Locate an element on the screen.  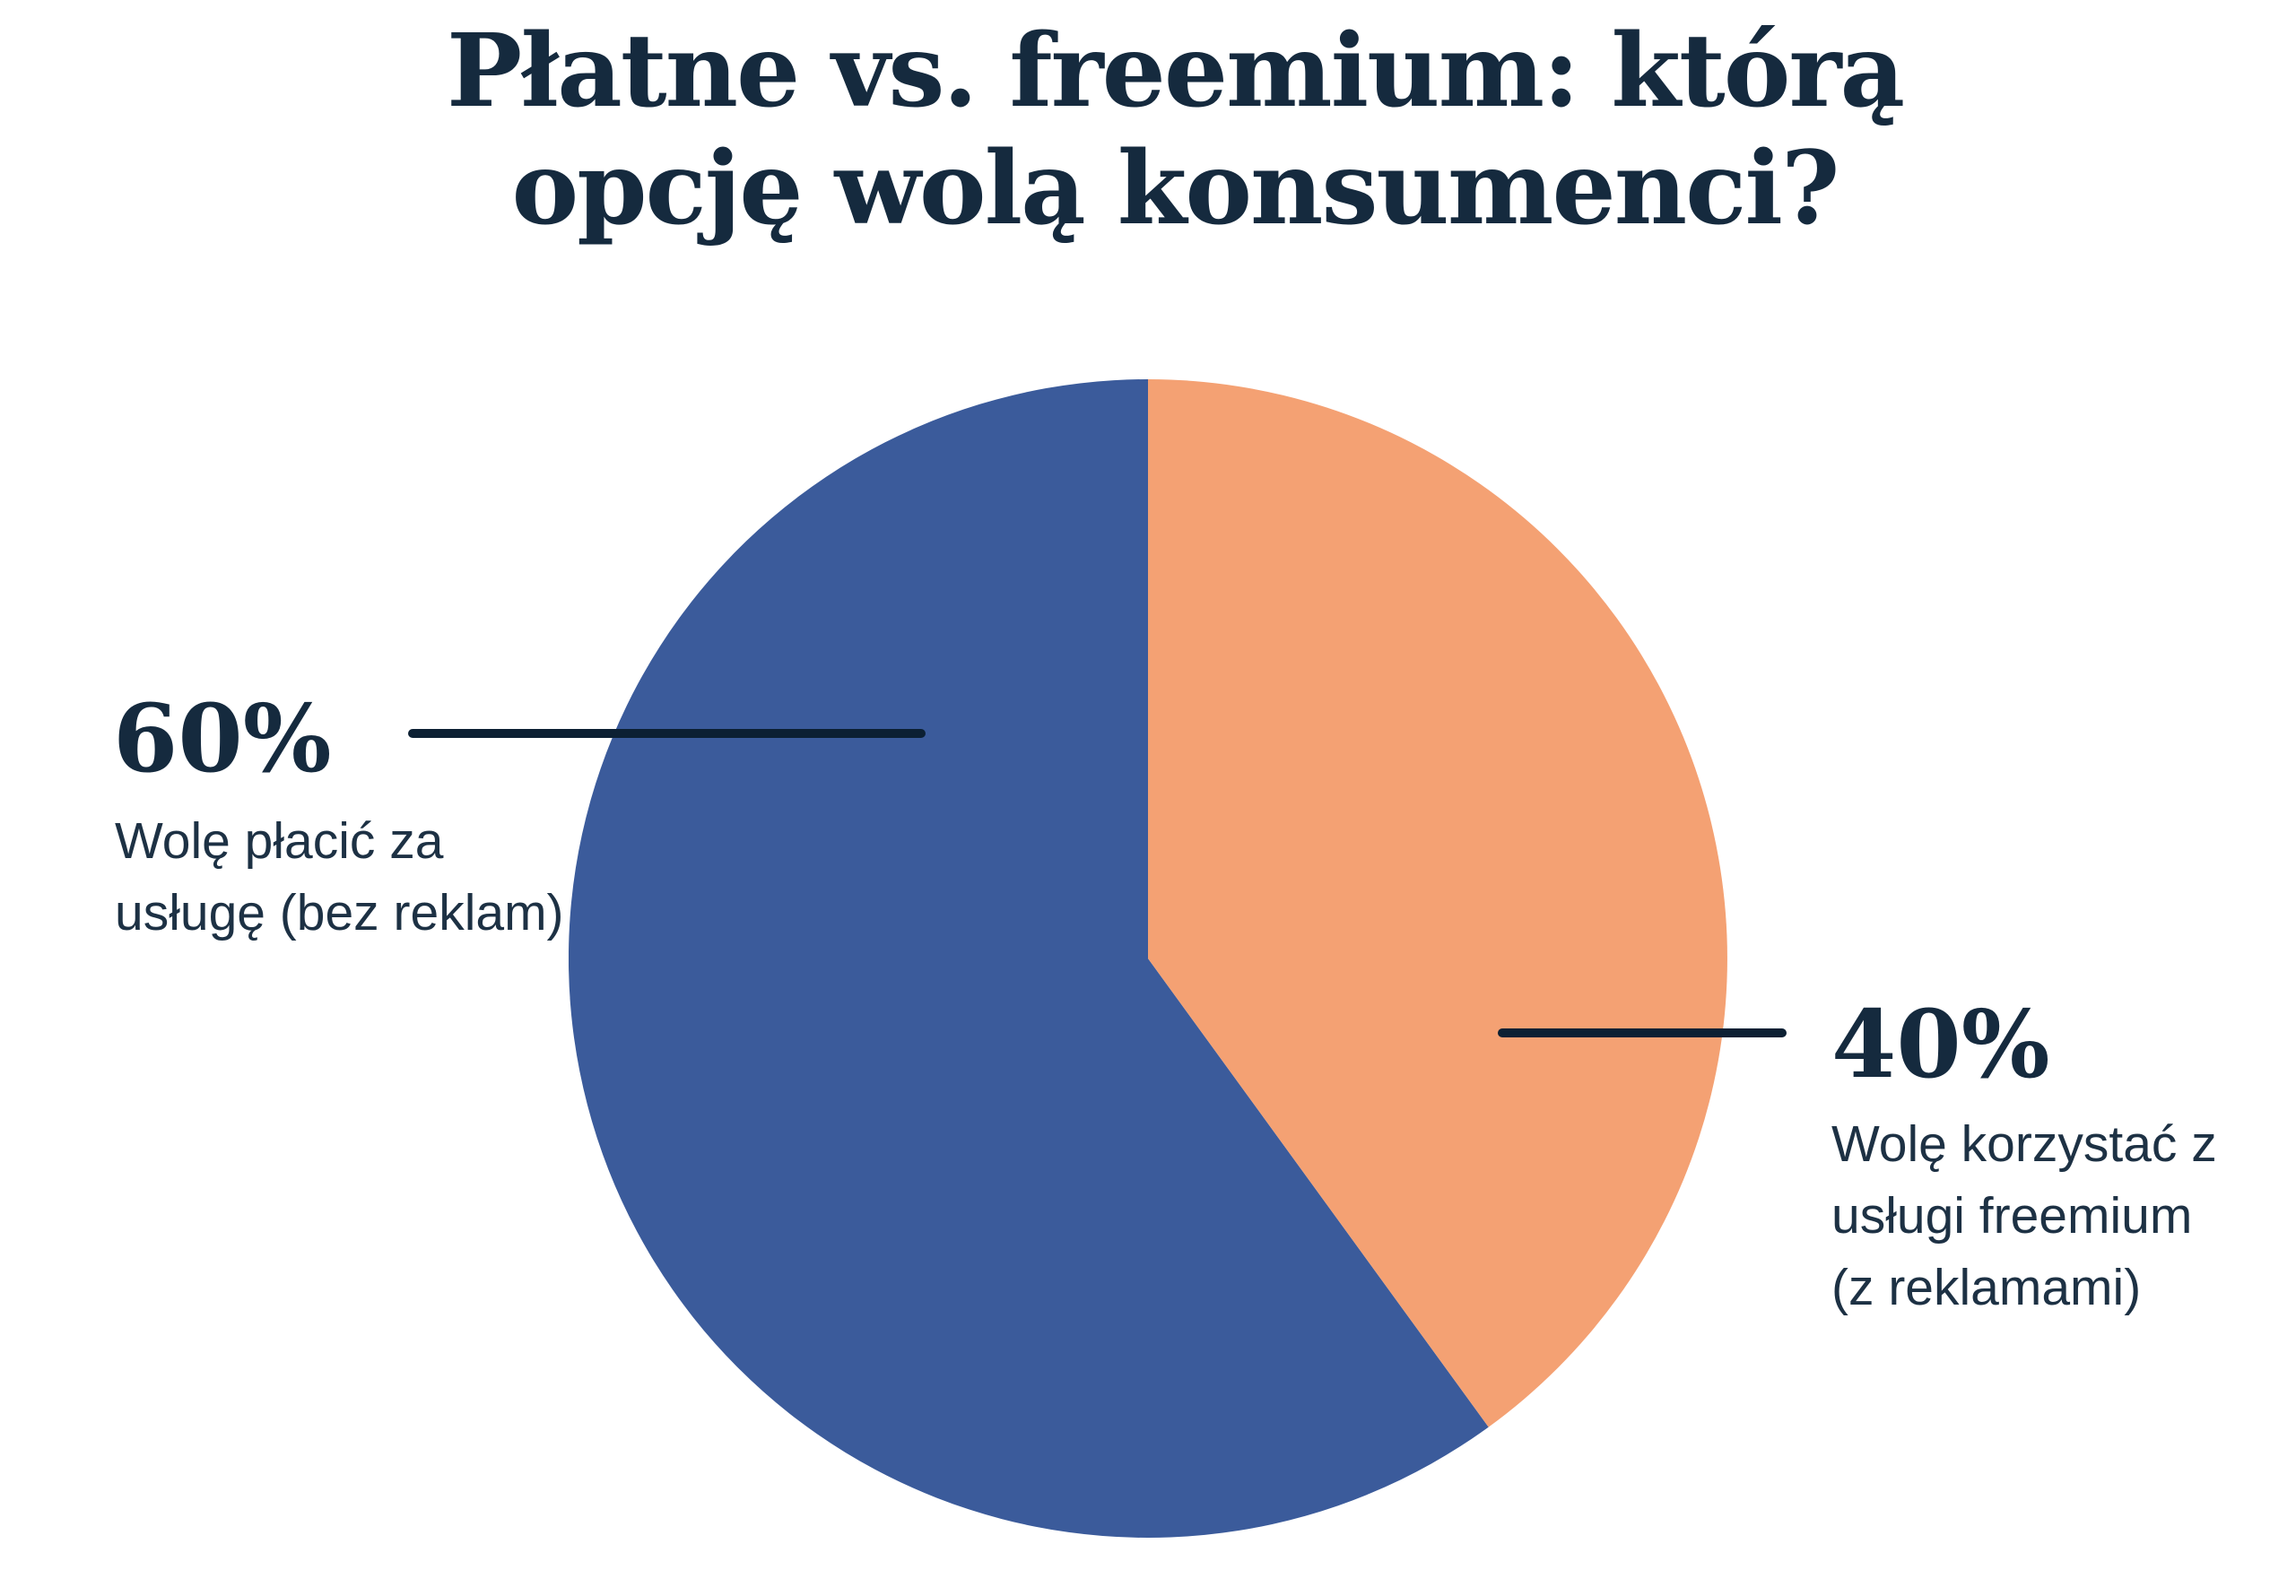
slice-description-freemium-line2: usługi freemium is located at coordinates (2012, 1215).